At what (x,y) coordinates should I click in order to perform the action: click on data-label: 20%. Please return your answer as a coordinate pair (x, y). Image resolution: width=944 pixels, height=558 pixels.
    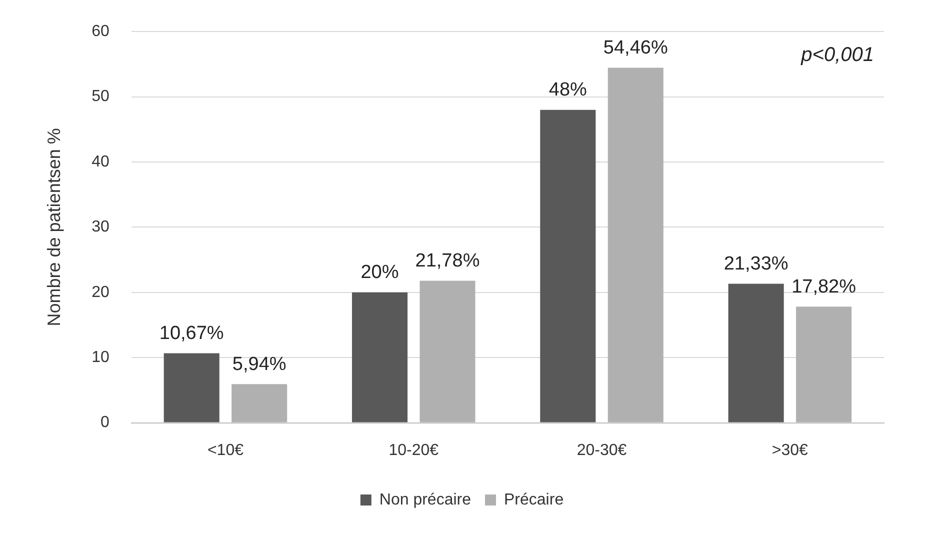
    Looking at the image, I should click on (379, 273).